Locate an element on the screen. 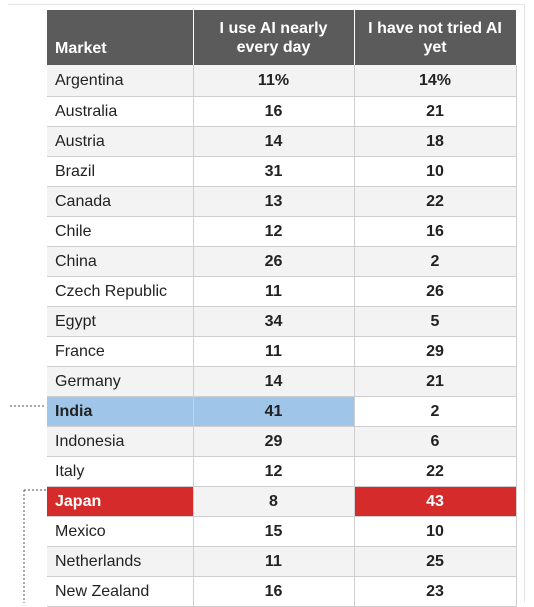 This screenshot has width=534, height=607. column-header: I use AI nearly every day is located at coordinates (274, 37).